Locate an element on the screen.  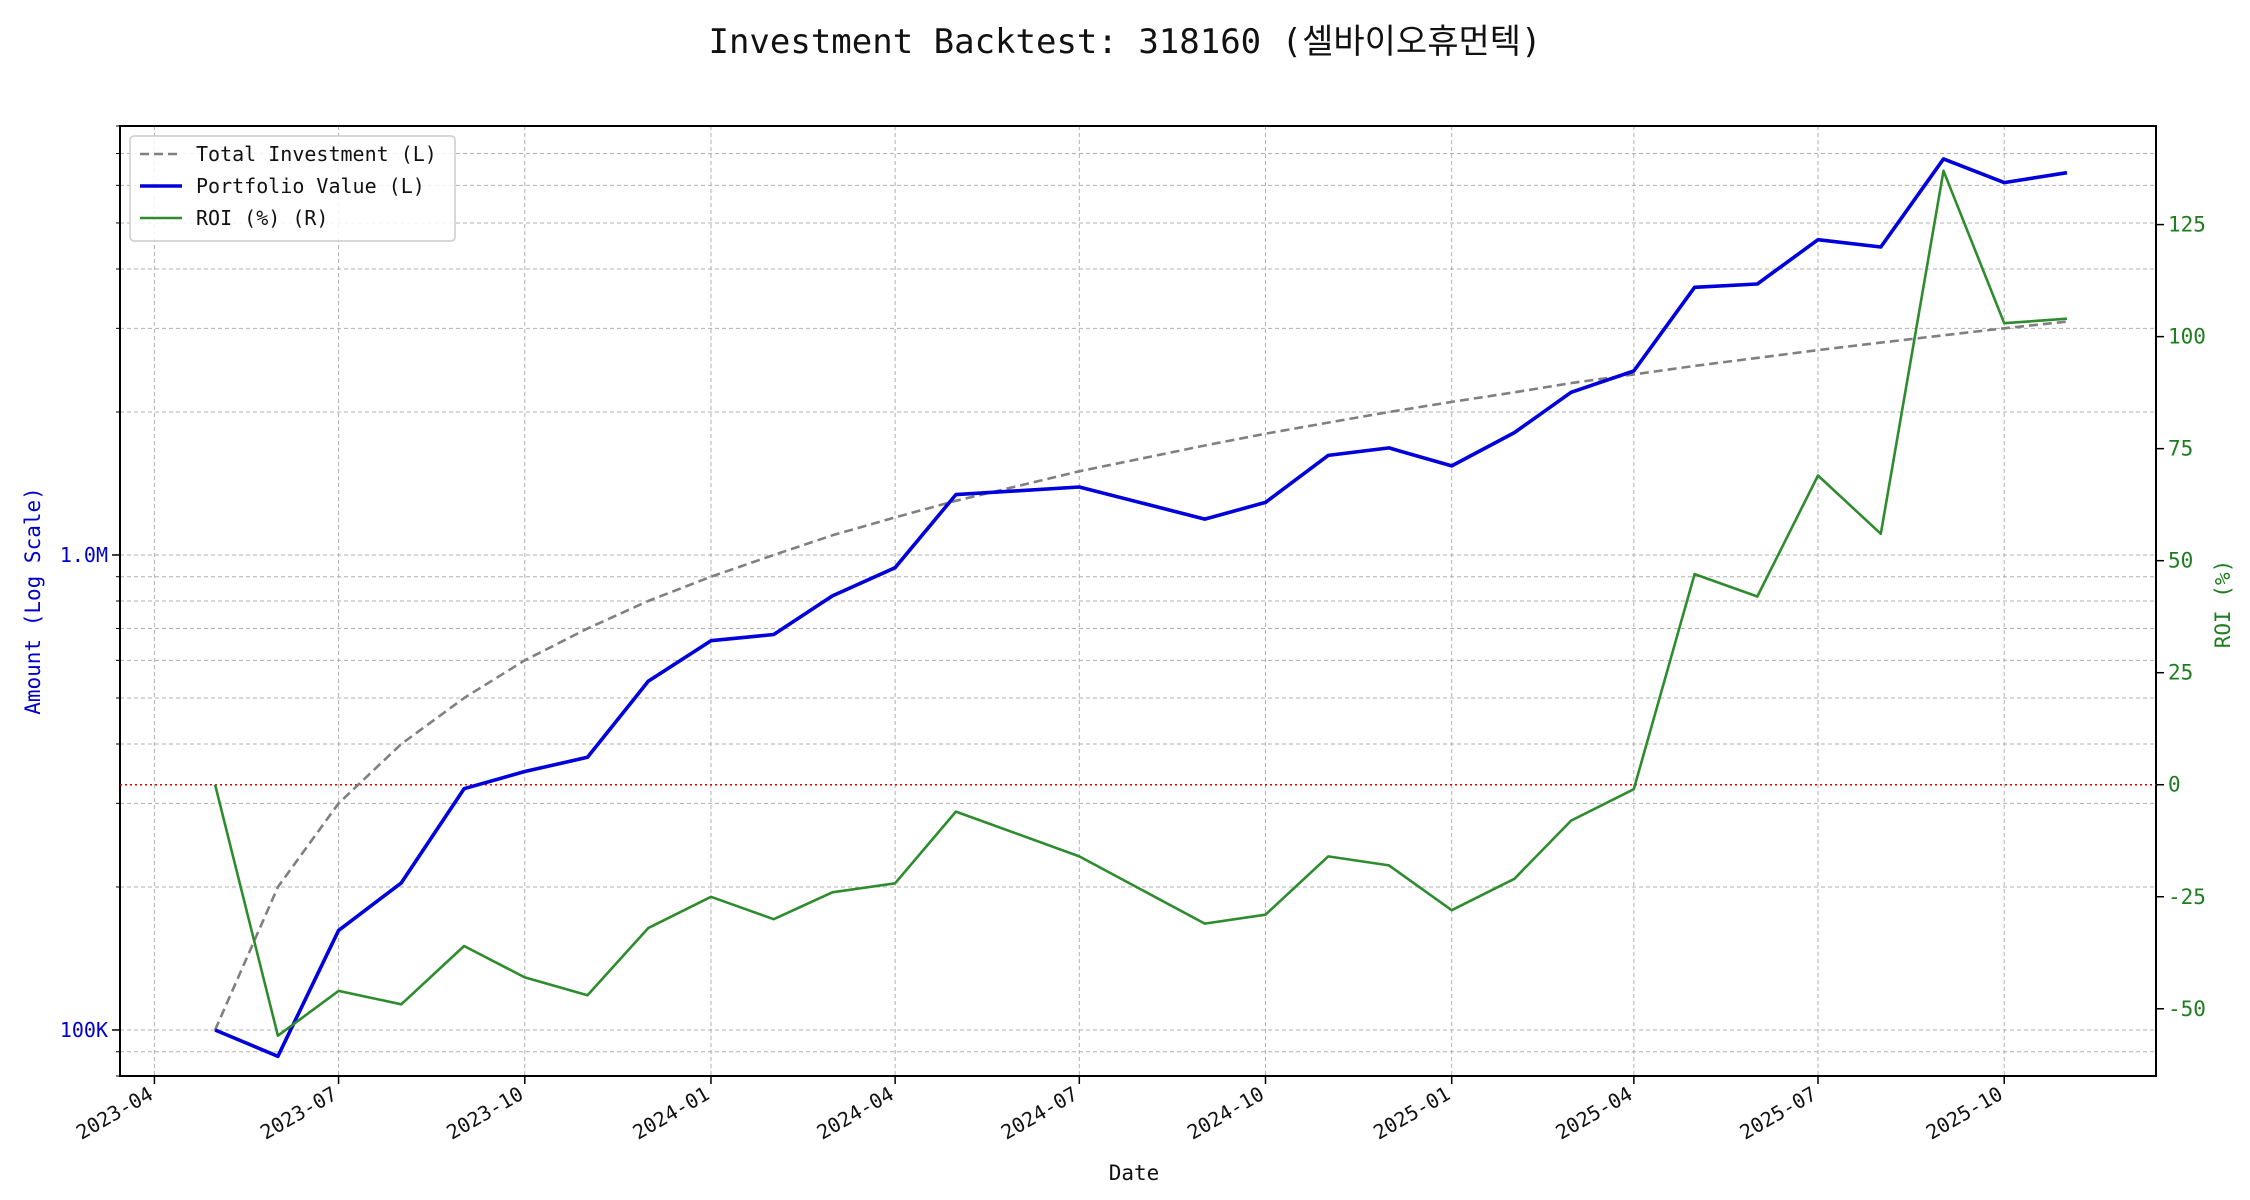
y-right-tick-label: -25 is located at coordinates (2187, 897).